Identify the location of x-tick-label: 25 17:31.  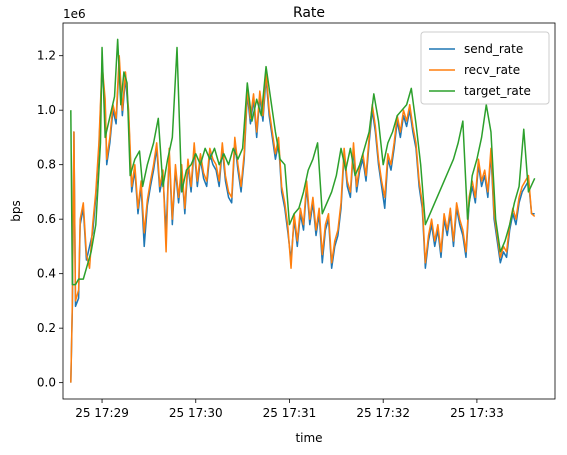
(290, 413).